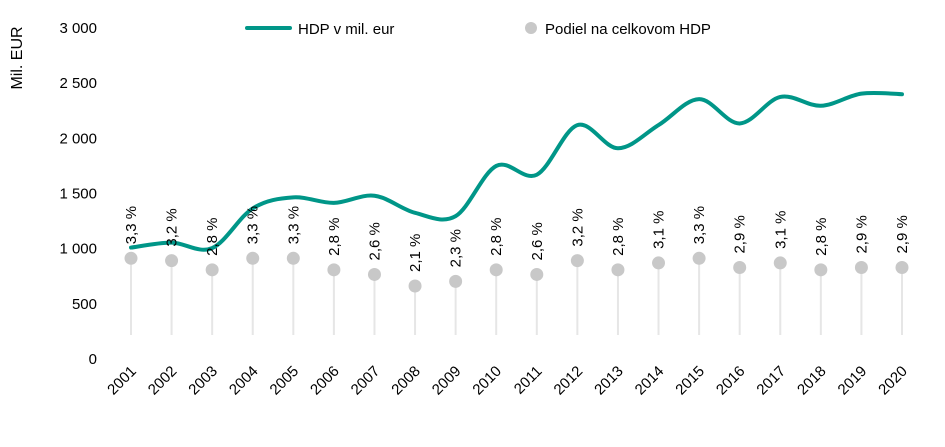 The image size is (945, 447). Describe the element at coordinates (122, 381) in the screenshot. I see `x-tick-label: 2001` at that location.